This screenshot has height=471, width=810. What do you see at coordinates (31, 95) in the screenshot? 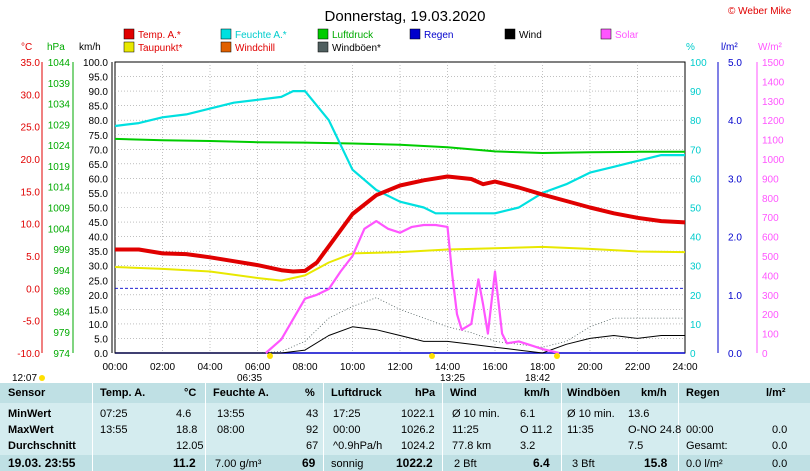
I see `tick-temp: 30.0` at bounding box center [31, 95].